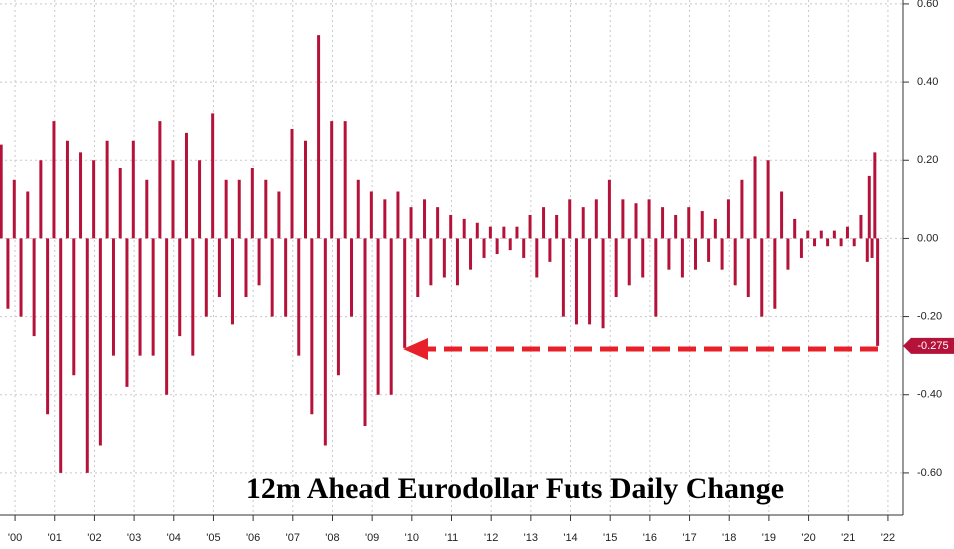  What do you see at coordinates (808, 538) in the screenshot?
I see `x-tick-label: '20` at bounding box center [808, 538].